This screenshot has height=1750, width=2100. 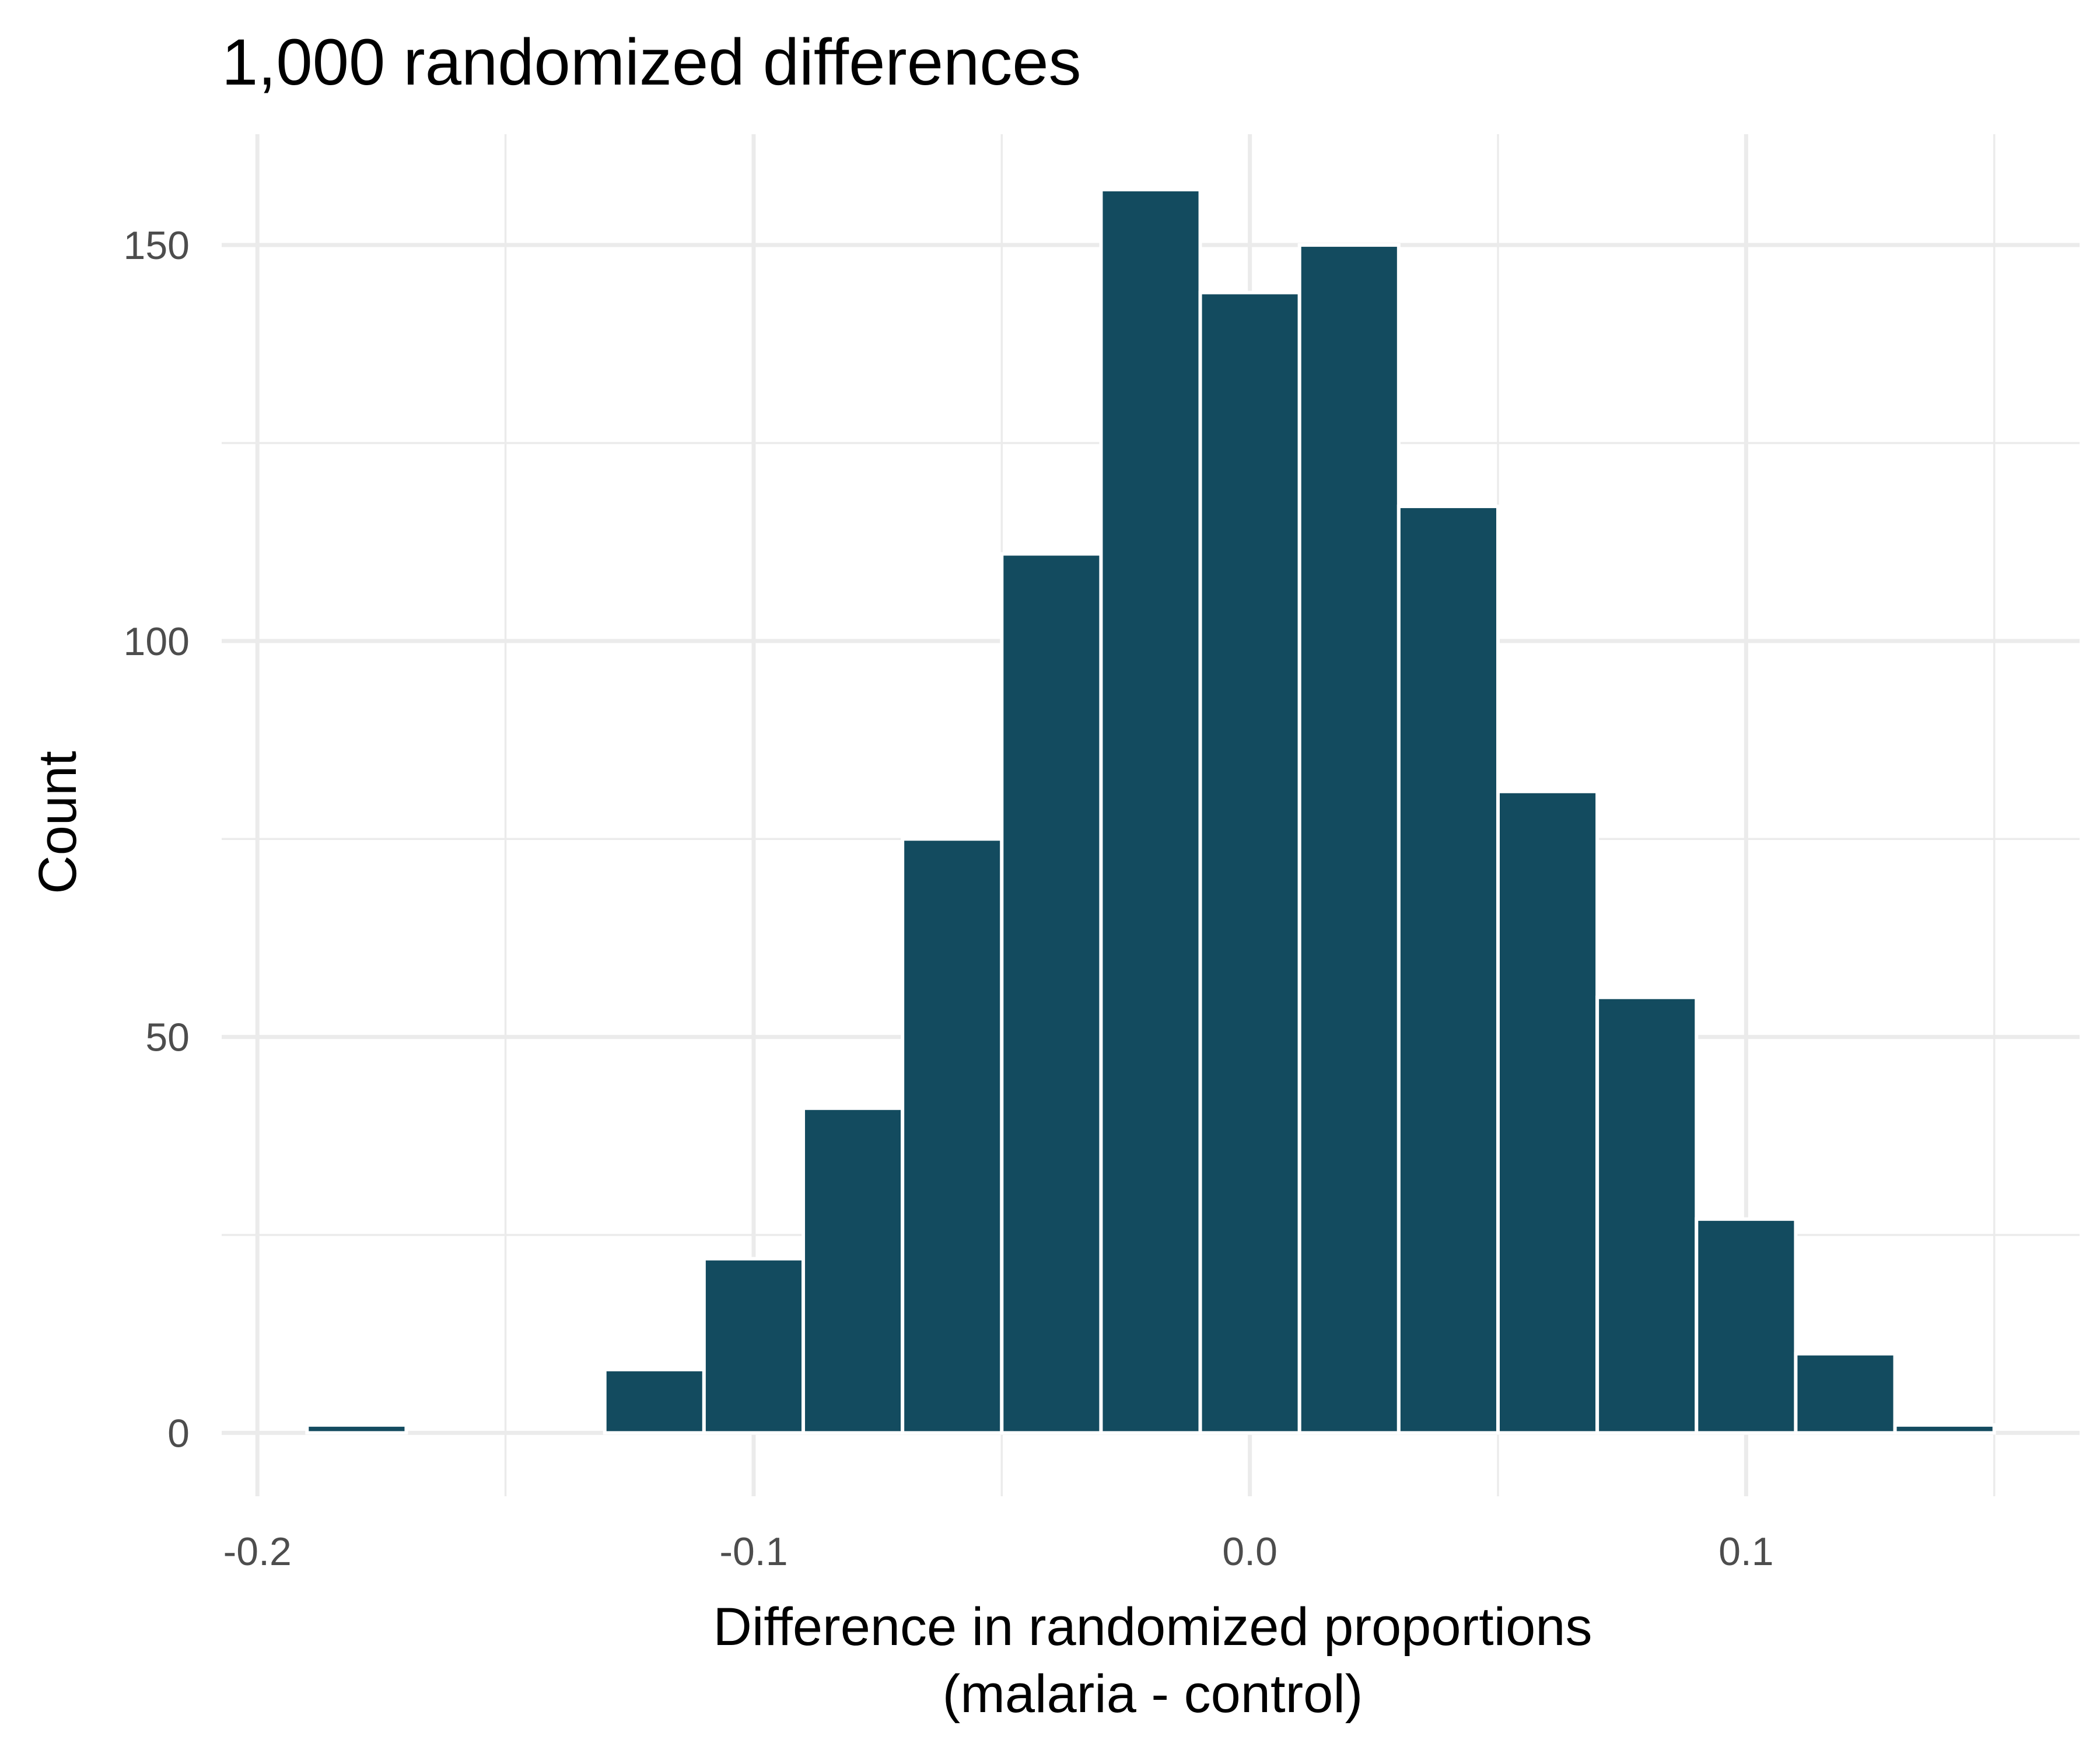 What do you see at coordinates (157, 839) in the screenshot?
I see `y-axis-tick-labels: 0 50 100 150` at bounding box center [157, 839].